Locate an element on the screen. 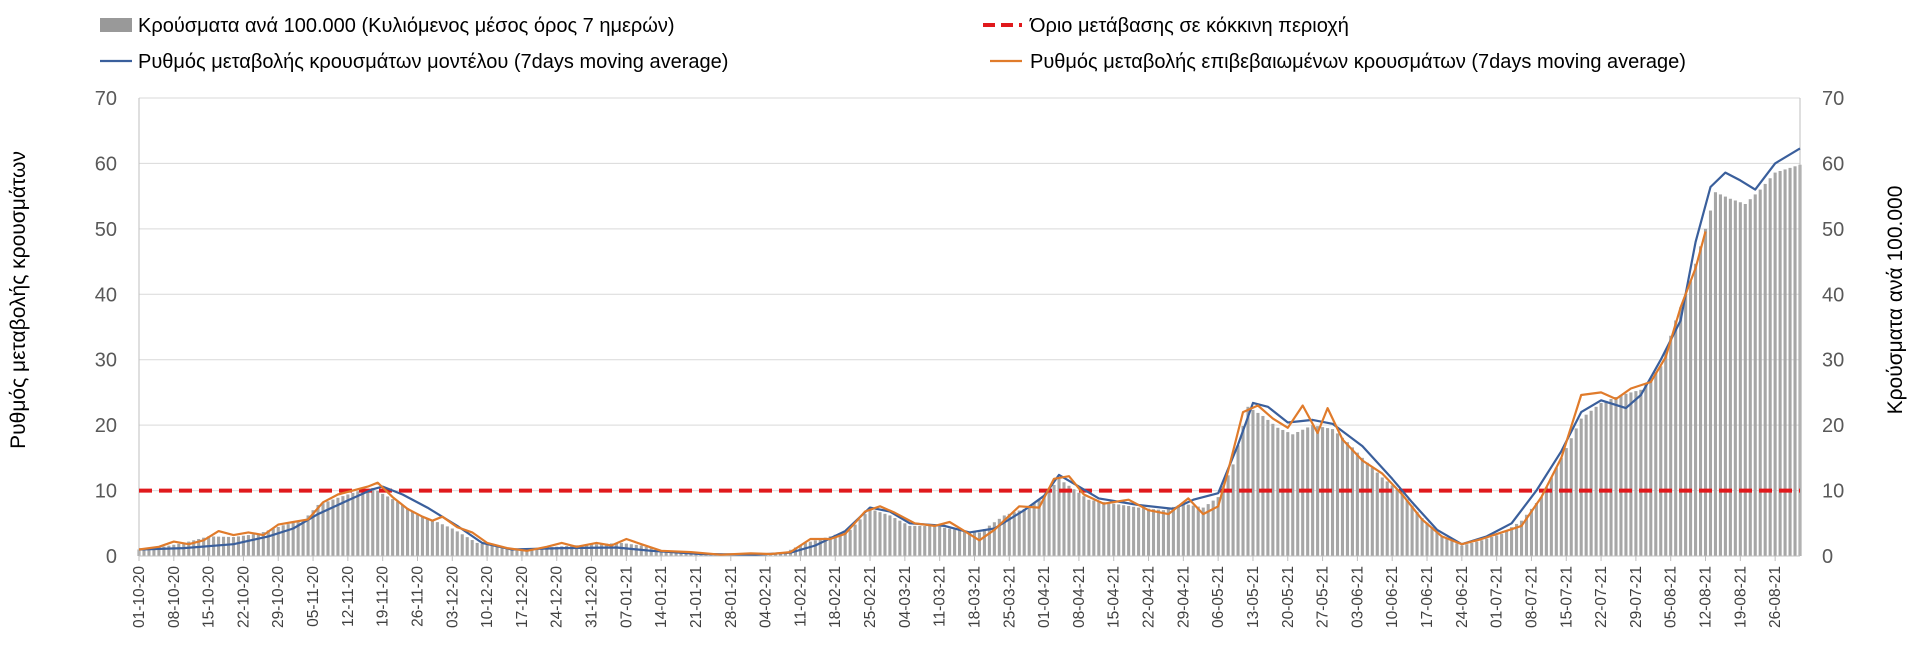 The image size is (1920, 661). x-tick-label-3: 22-10-20 is located at coordinates (243, 597).